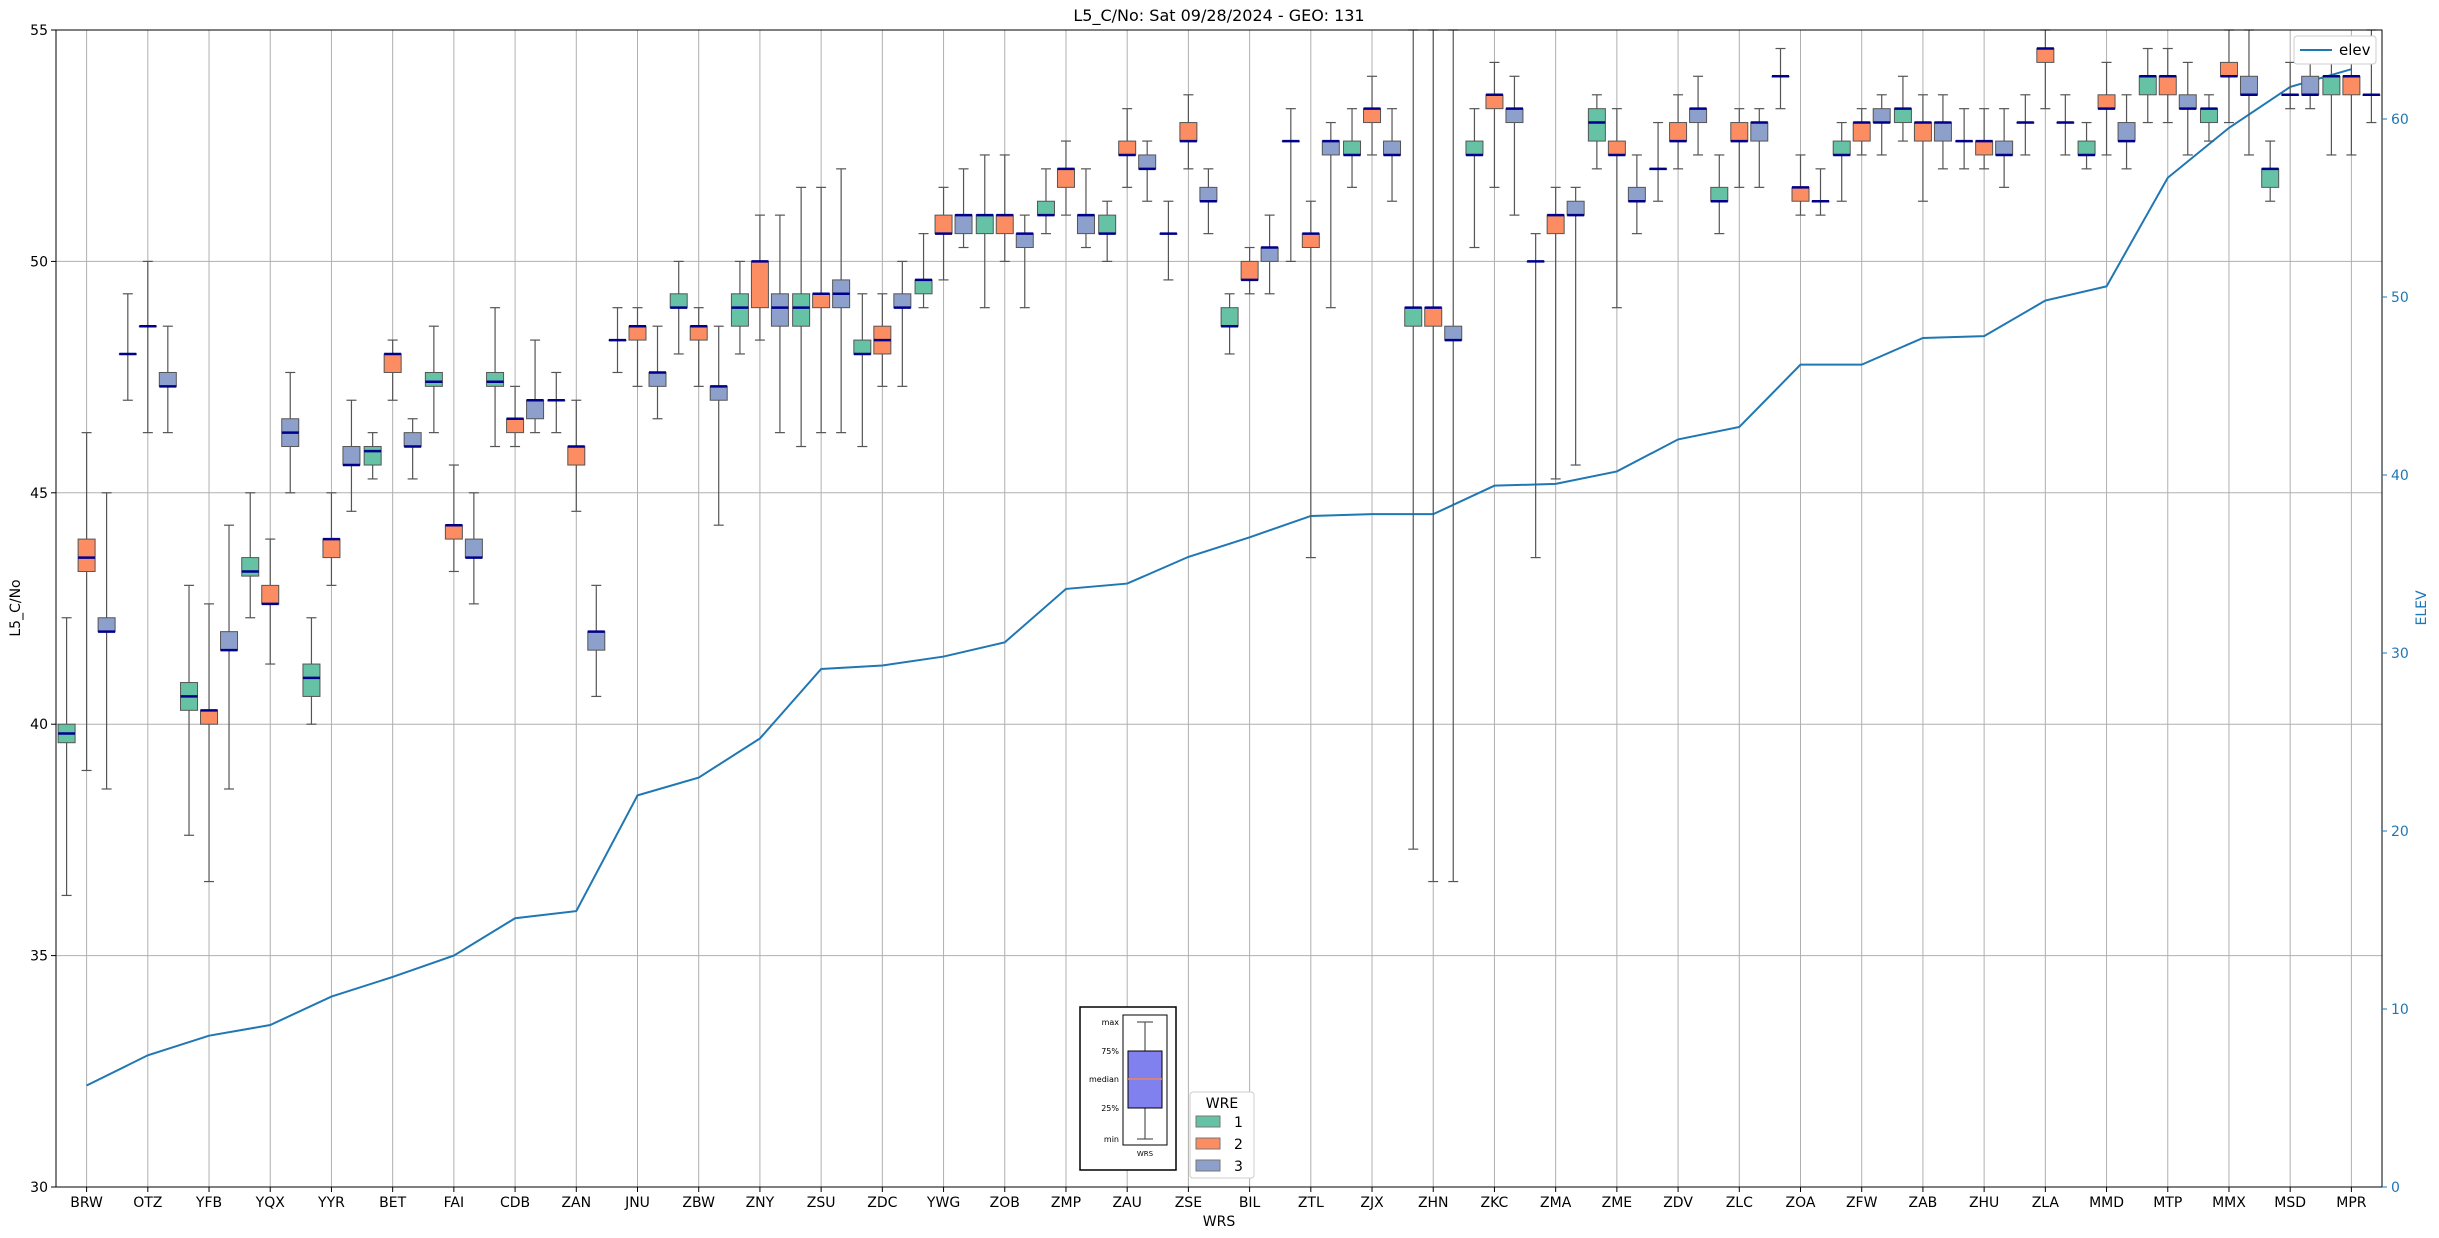 The width and height of the screenshot is (2439, 1238). Describe the element at coordinates (1759, 148) in the screenshot. I see `box-3-ZLC` at that location.